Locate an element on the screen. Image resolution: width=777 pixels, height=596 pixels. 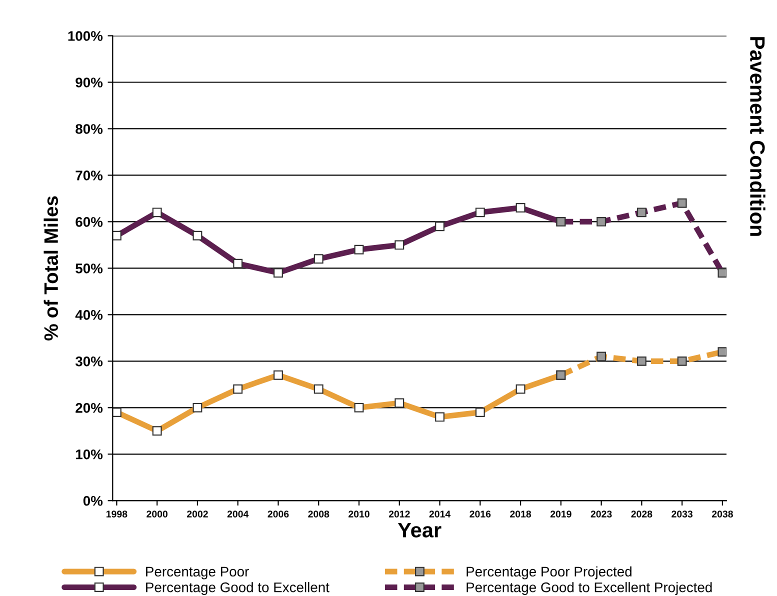
x-tick-label: 2012 is located at coordinates (399, 514).